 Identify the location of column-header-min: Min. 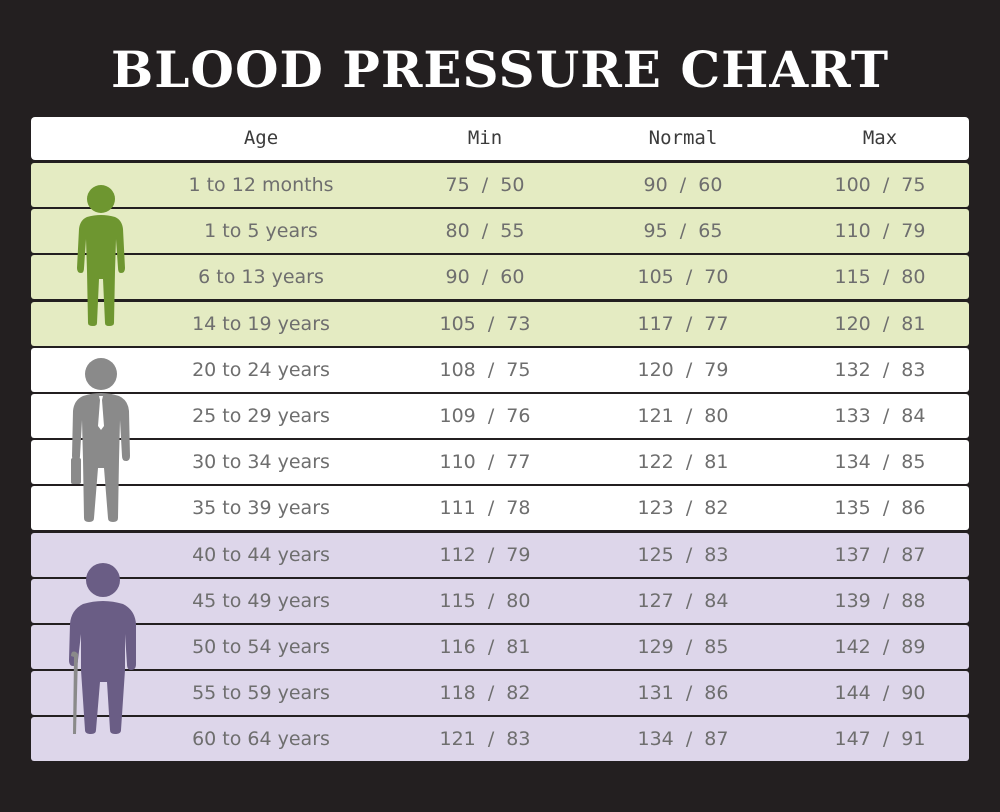
(485, 138).